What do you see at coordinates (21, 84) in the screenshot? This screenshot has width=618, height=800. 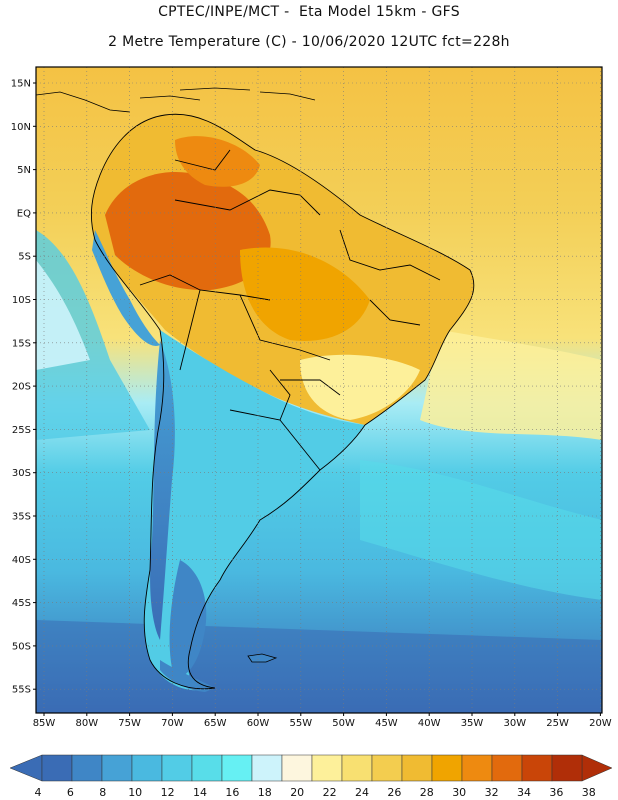 I see `lat-label: 15N` at bounding box center [21, 84].